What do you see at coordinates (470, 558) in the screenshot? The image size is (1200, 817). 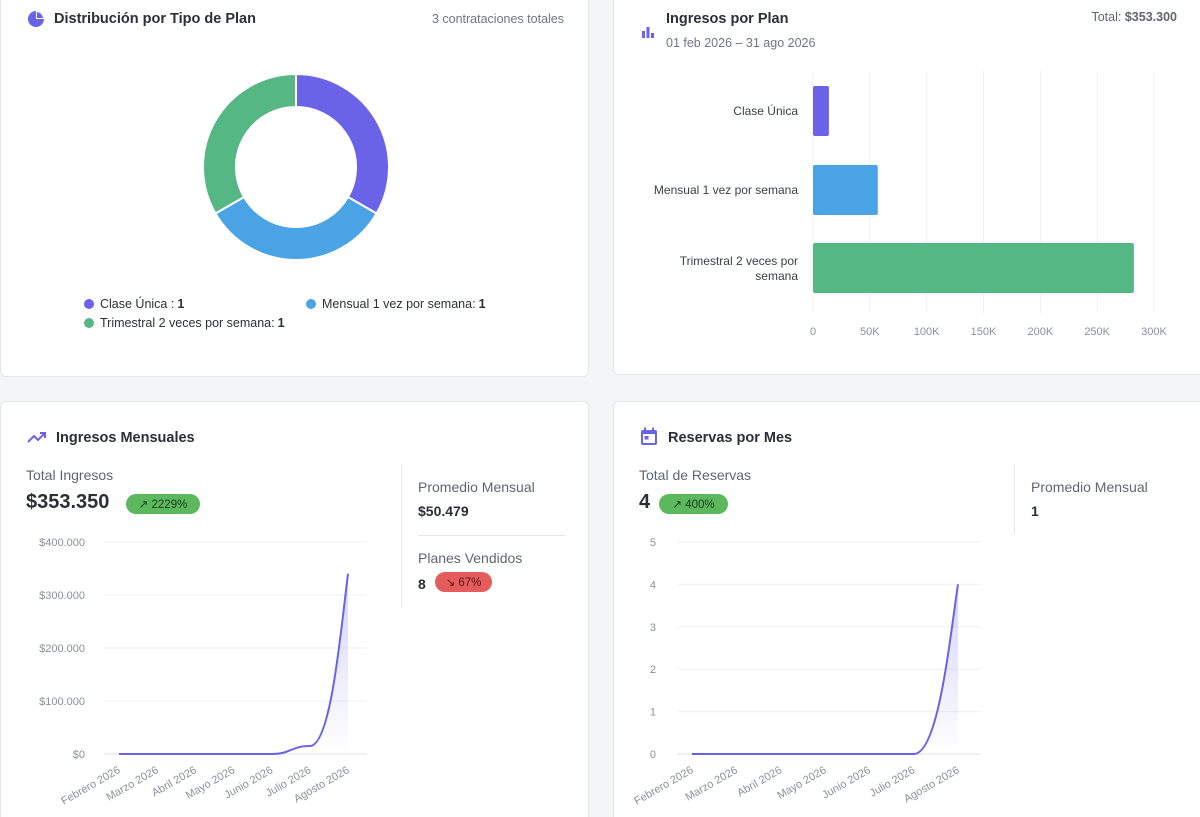 I see `plans-sold-label: Planes Vendidos` at bounding box center [470, 558].